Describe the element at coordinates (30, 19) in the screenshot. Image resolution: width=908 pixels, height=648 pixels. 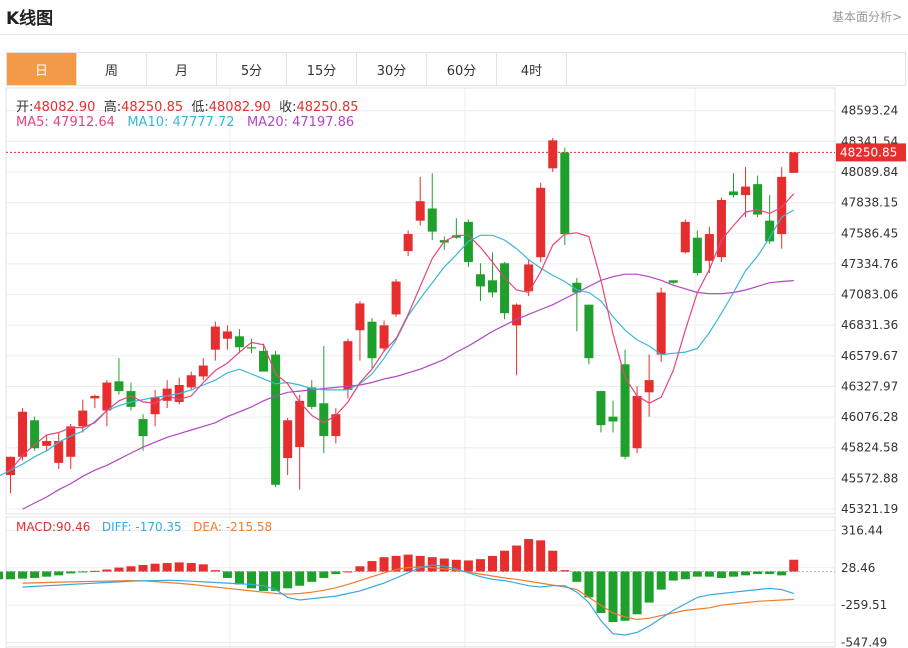
I see `page-title: K线图` at that location.